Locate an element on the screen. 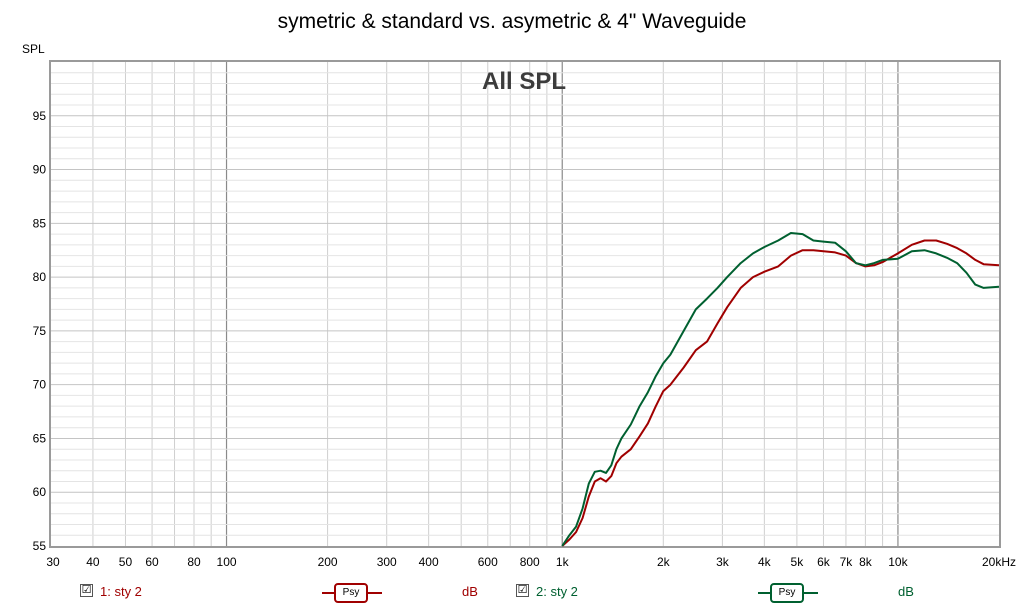 This screenshot has width=1024, height=609. x-tick-label: 40 is located at coordinates (93, 562).